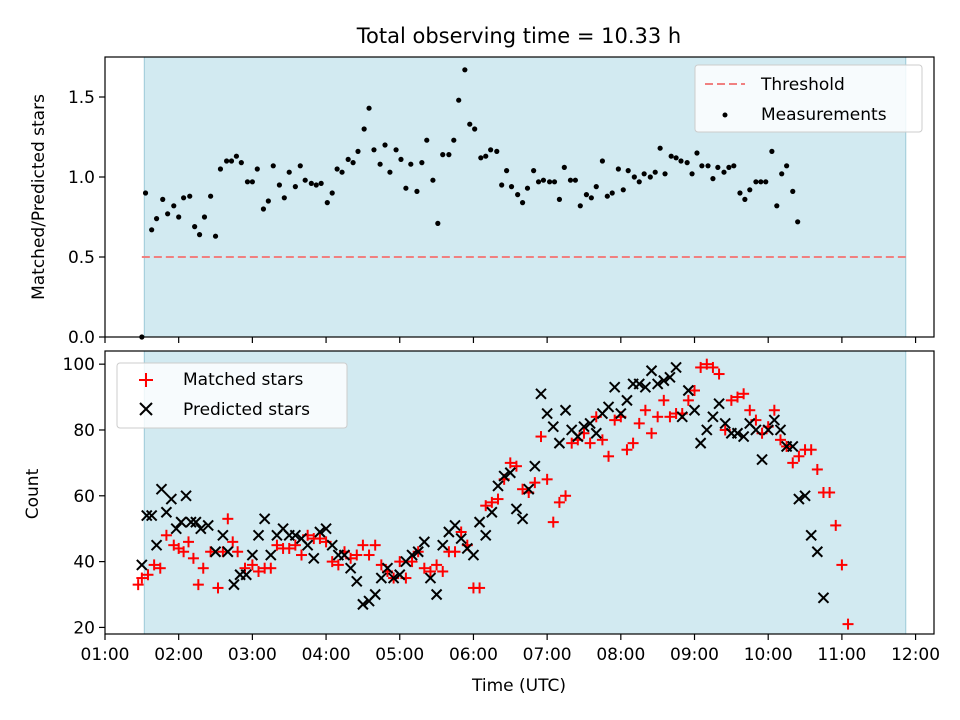  I want to click on x-tick-label: 11:00, so click(841, 655).